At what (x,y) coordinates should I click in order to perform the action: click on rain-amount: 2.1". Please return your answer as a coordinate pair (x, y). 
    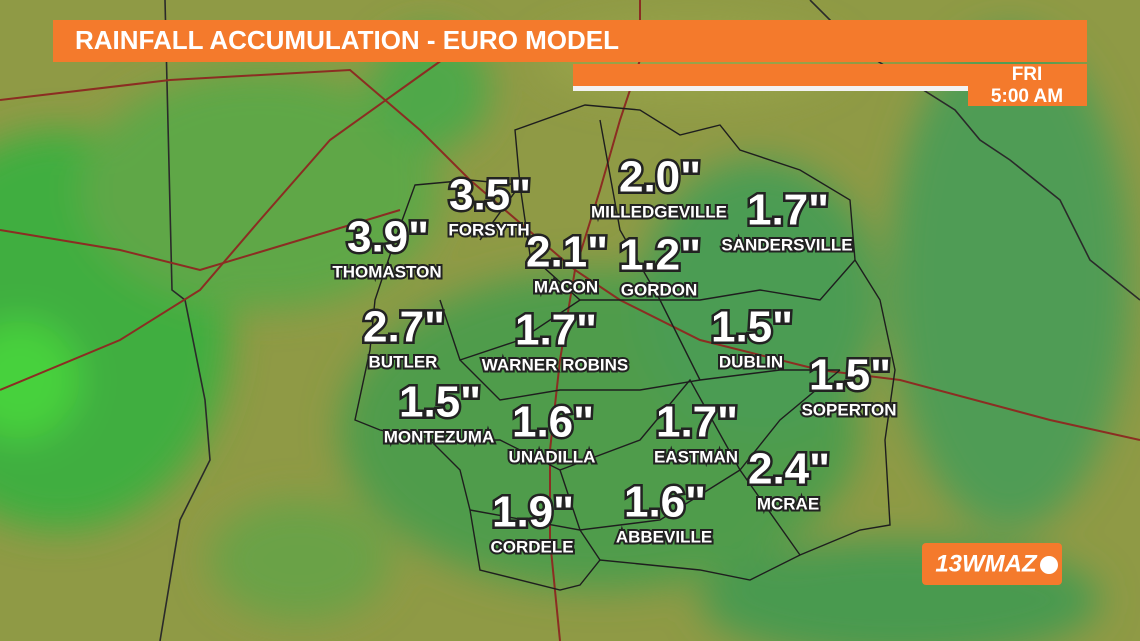
    Looking at the image, I should click on (567, 252).